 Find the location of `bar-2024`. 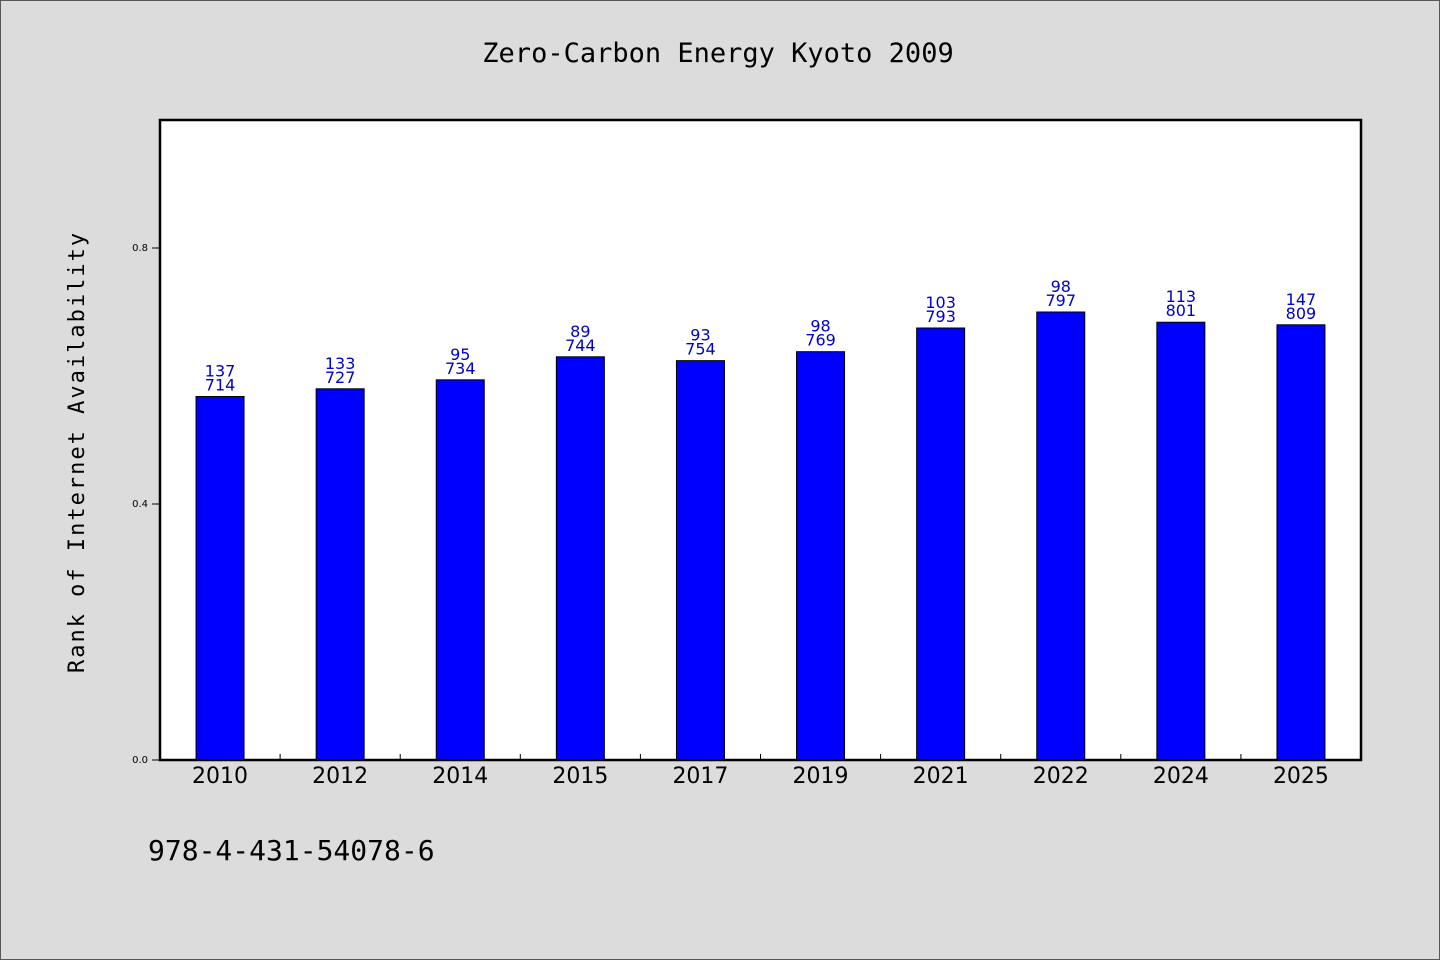

bar-2024 is located at coordinates (1181, 541).